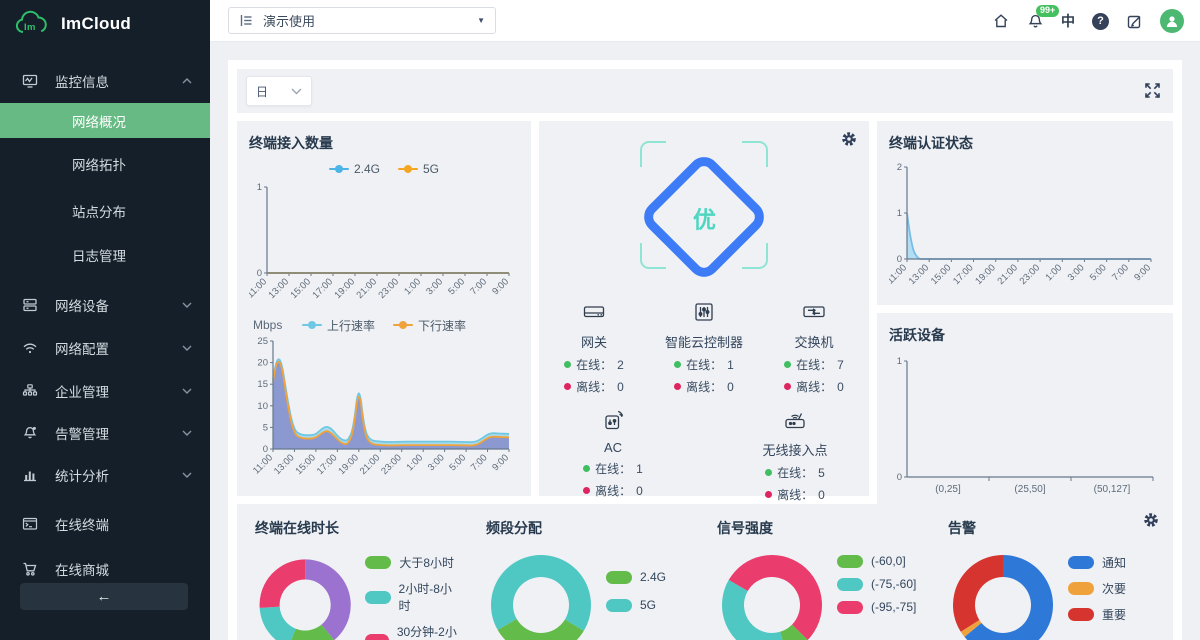 This screenshot has width=1200, height=640. Describe the element at coordinates (1142, 272) in the screenshot. I see `svg-text: 9:00` at that location.